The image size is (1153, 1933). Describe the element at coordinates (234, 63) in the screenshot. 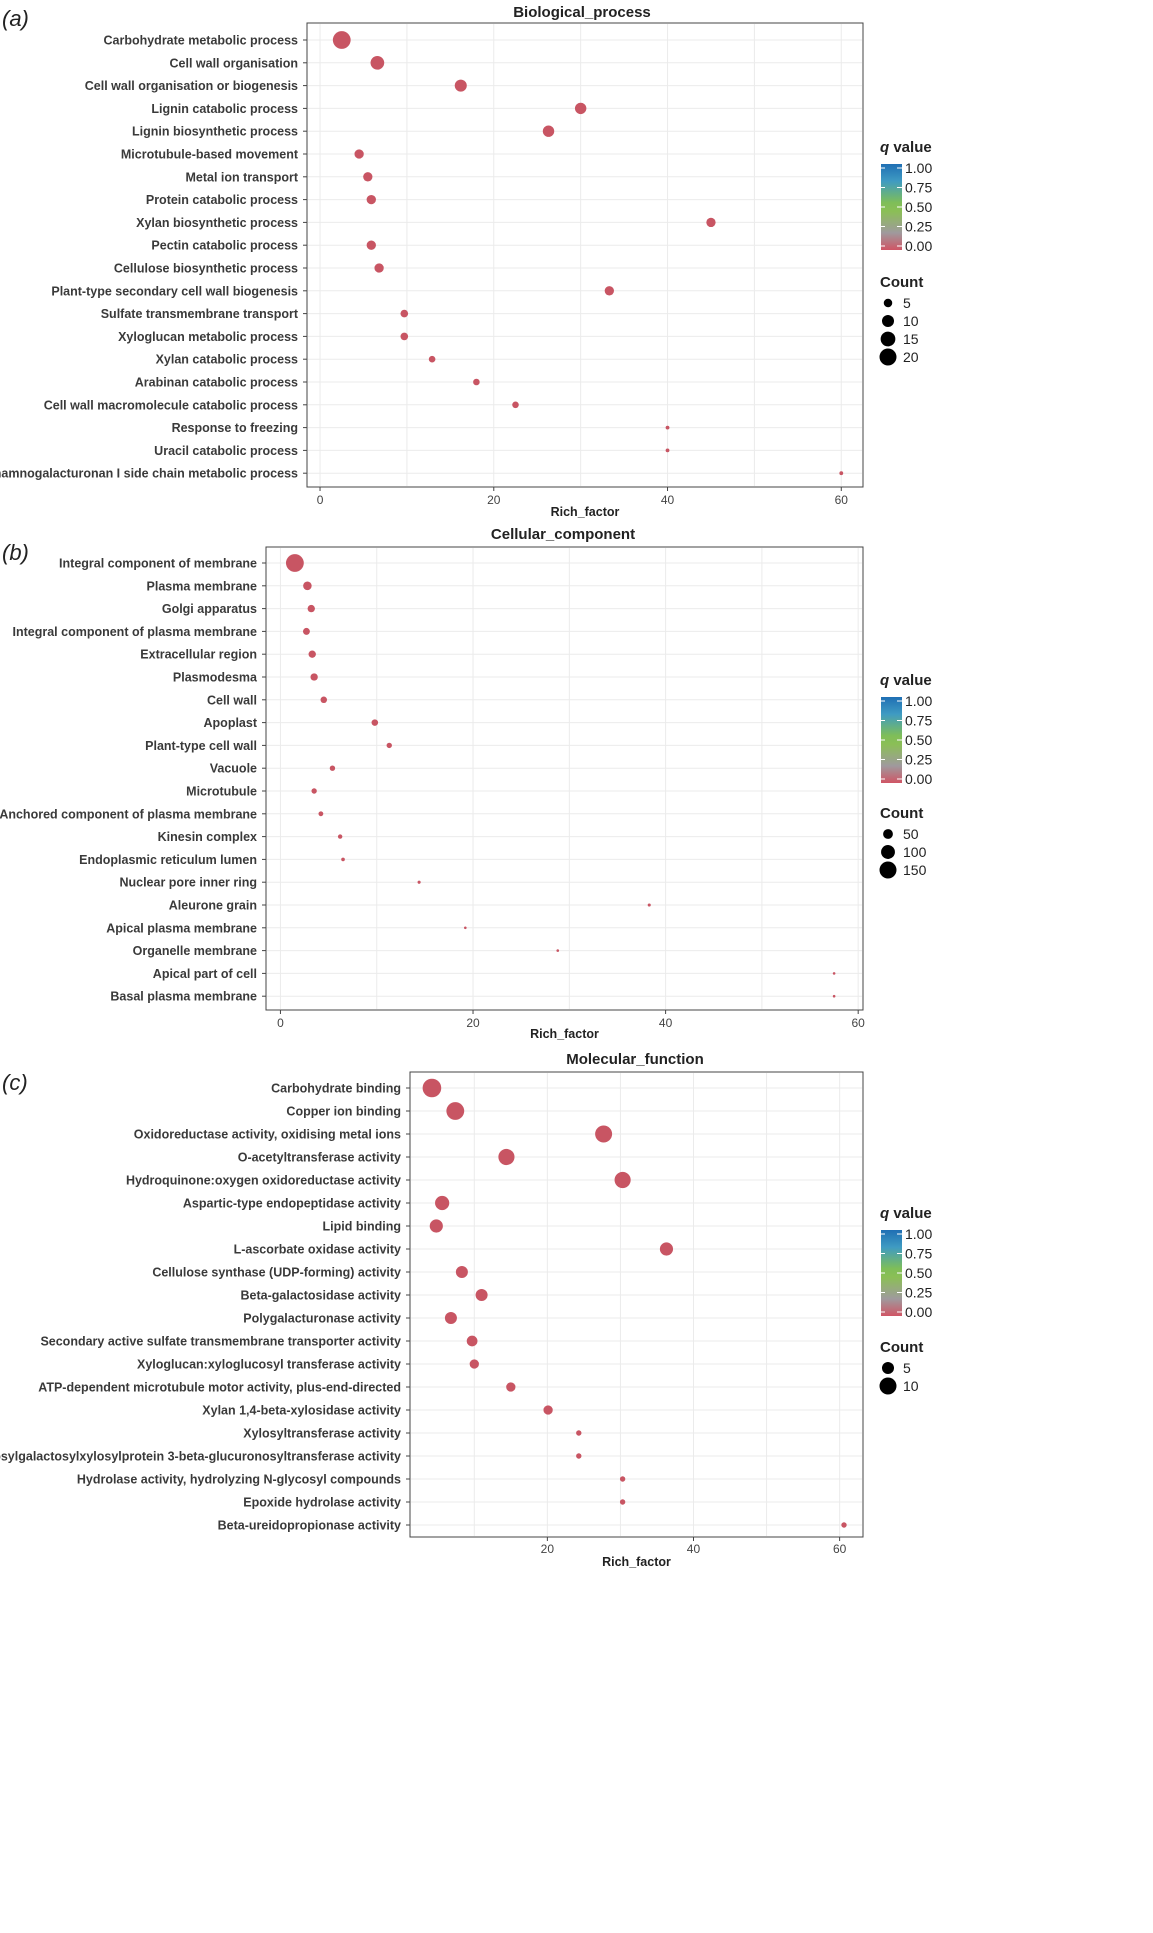

I see `category-label: Cell wall organisation` at that location.